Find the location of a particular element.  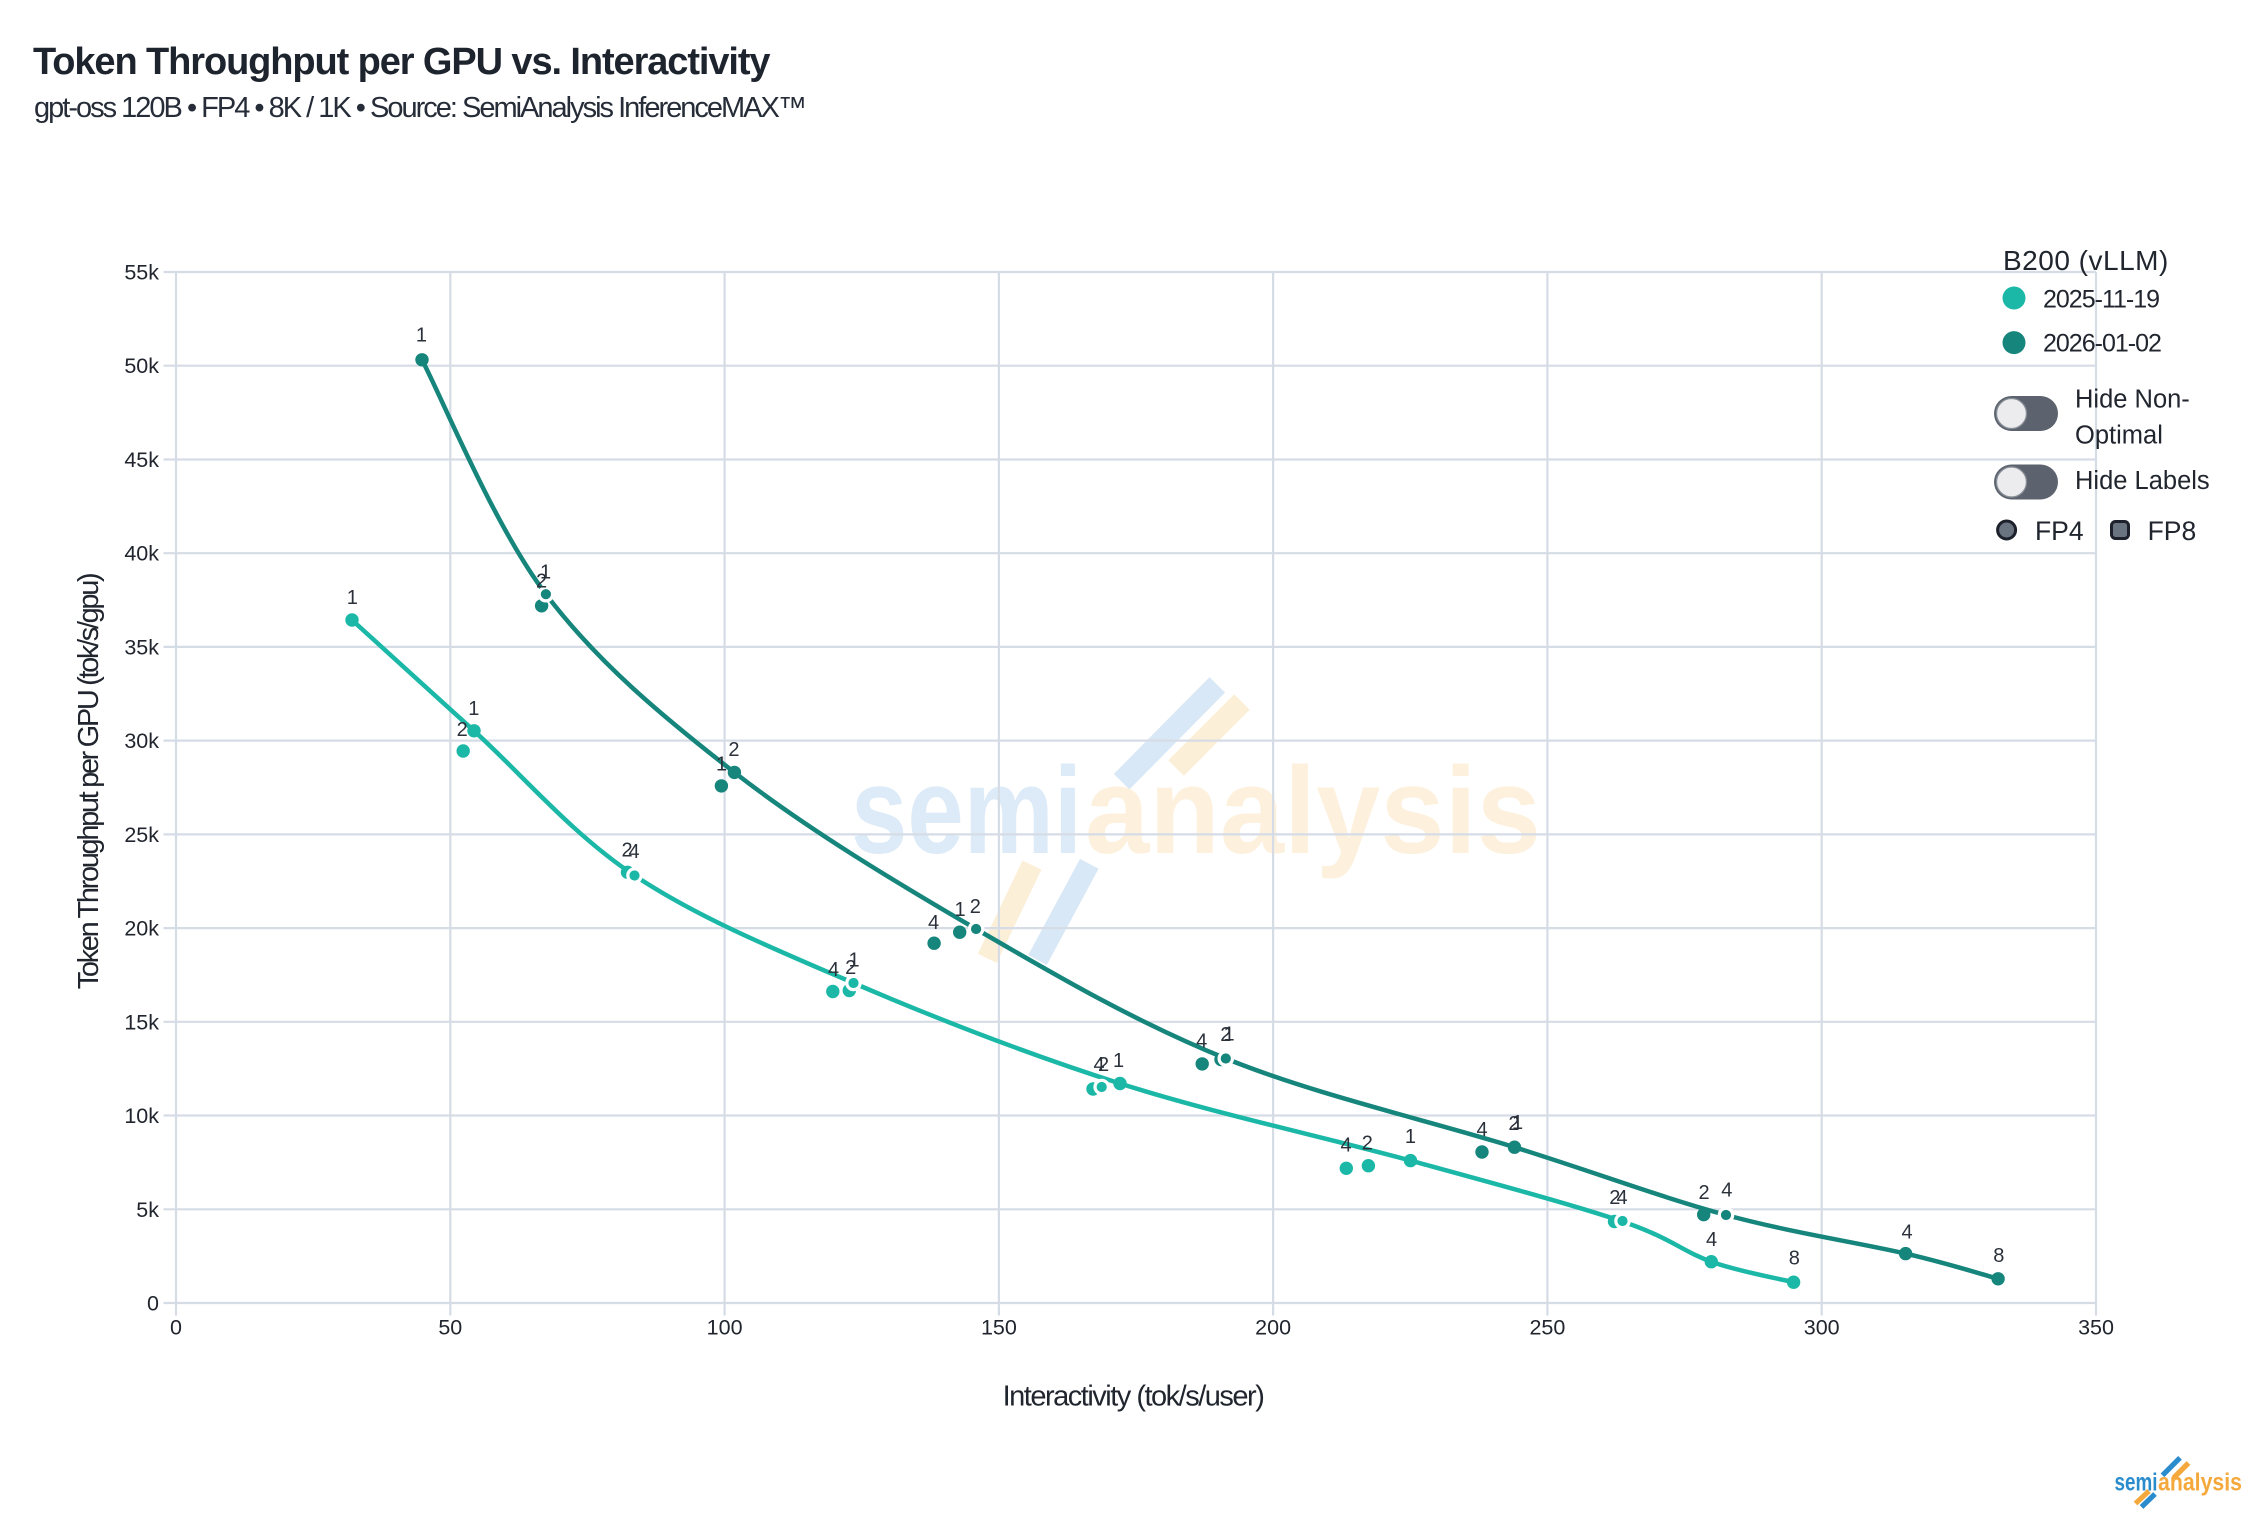

svg-text: 100 is located at coordinates (725, 1328).